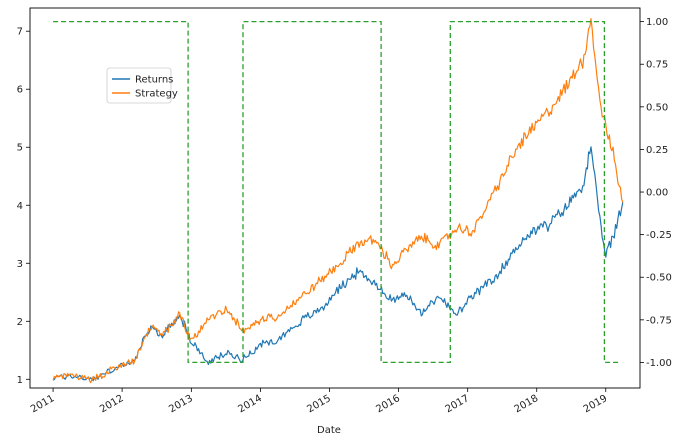 The height and width of the screenshot is (442, 685). I want to click on right-tick-label: 0.25, so click(657, 150).